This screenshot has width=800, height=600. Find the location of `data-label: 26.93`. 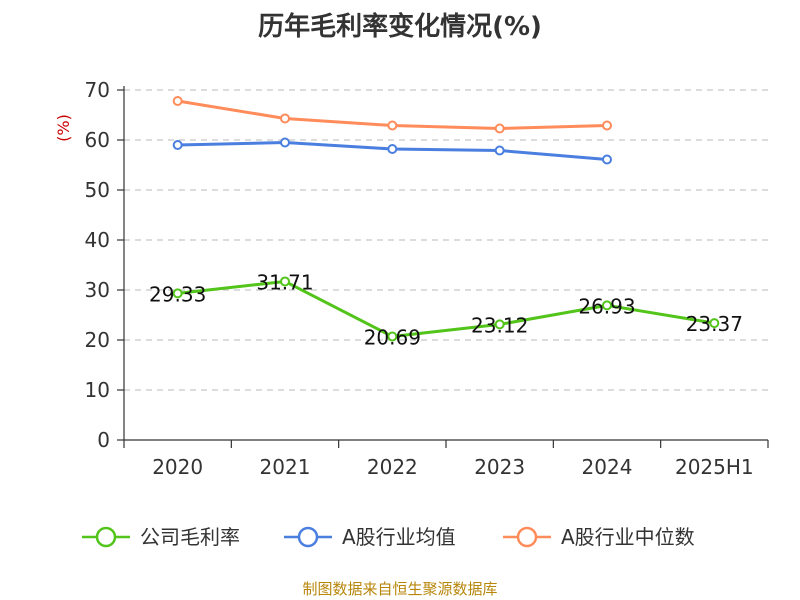

data-label: 26.93 is located at coordinates (606, 306).